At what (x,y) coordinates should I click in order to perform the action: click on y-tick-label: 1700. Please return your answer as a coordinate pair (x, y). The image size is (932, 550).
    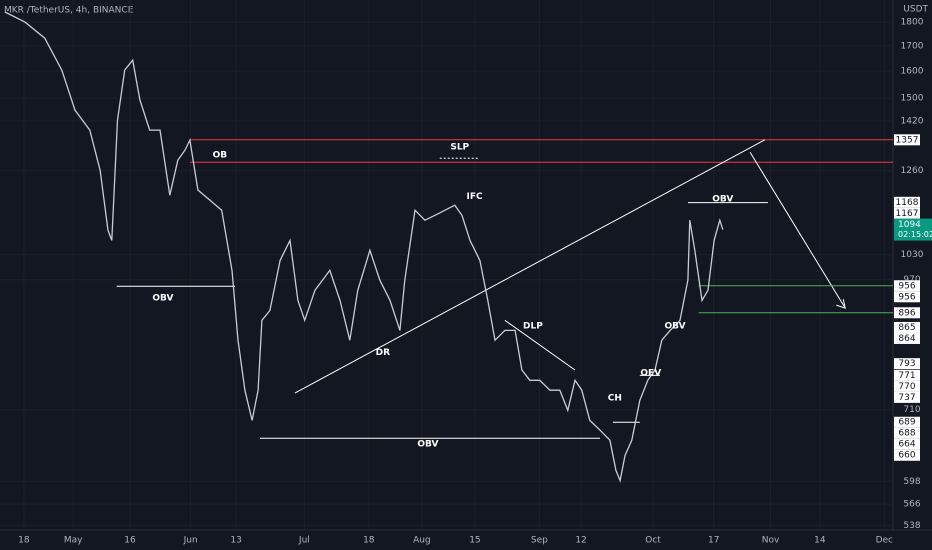
    Looking at the image, I should click on (912, 46).